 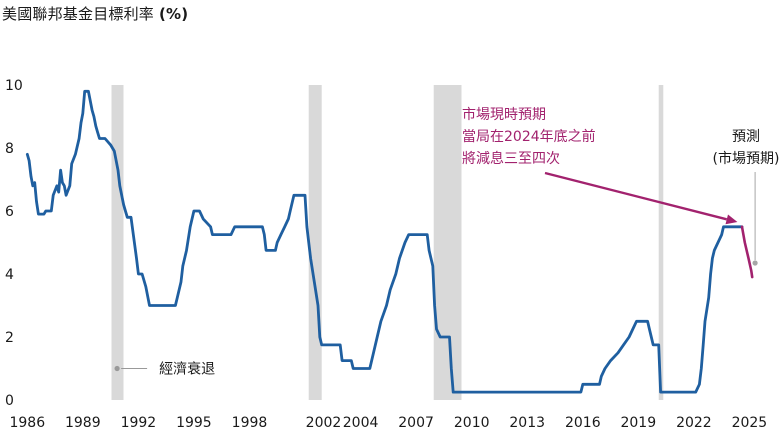 What do you see at coordinates (187, 369) in the screenshot?
I see `recession-label: 經濟衰退` at bounding box center [187, 369].